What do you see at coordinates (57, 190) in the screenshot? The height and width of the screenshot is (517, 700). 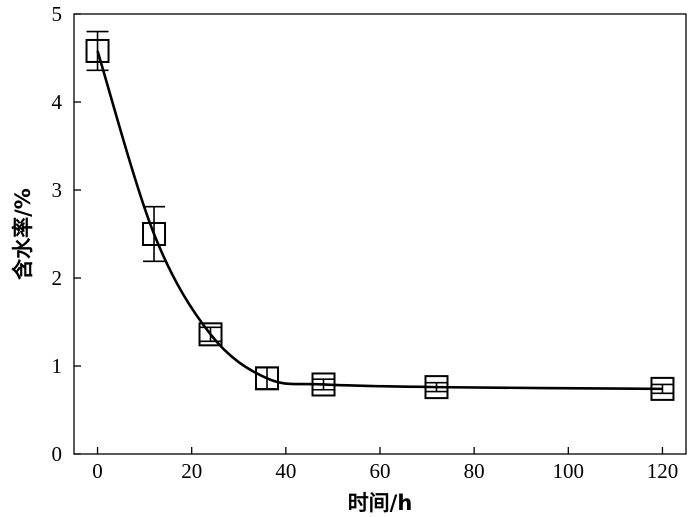 I see `y-tick-label: 3` at bounding box center [57, 190].